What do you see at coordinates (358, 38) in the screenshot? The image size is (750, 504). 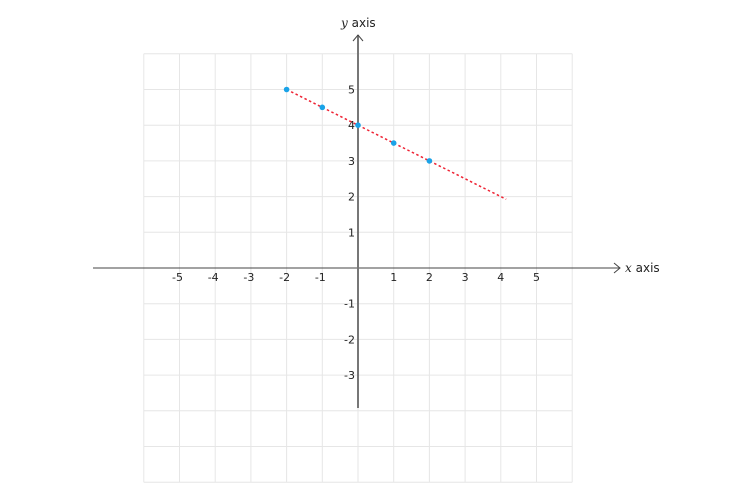 I see `y-axis-arrow-icon` at bounding box center [358, 38].